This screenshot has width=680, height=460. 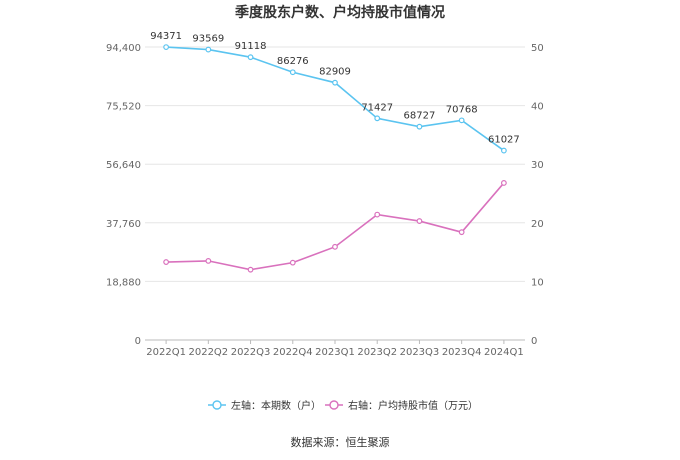 I want to click on data-label: 93569, so click(x=208, y=39).